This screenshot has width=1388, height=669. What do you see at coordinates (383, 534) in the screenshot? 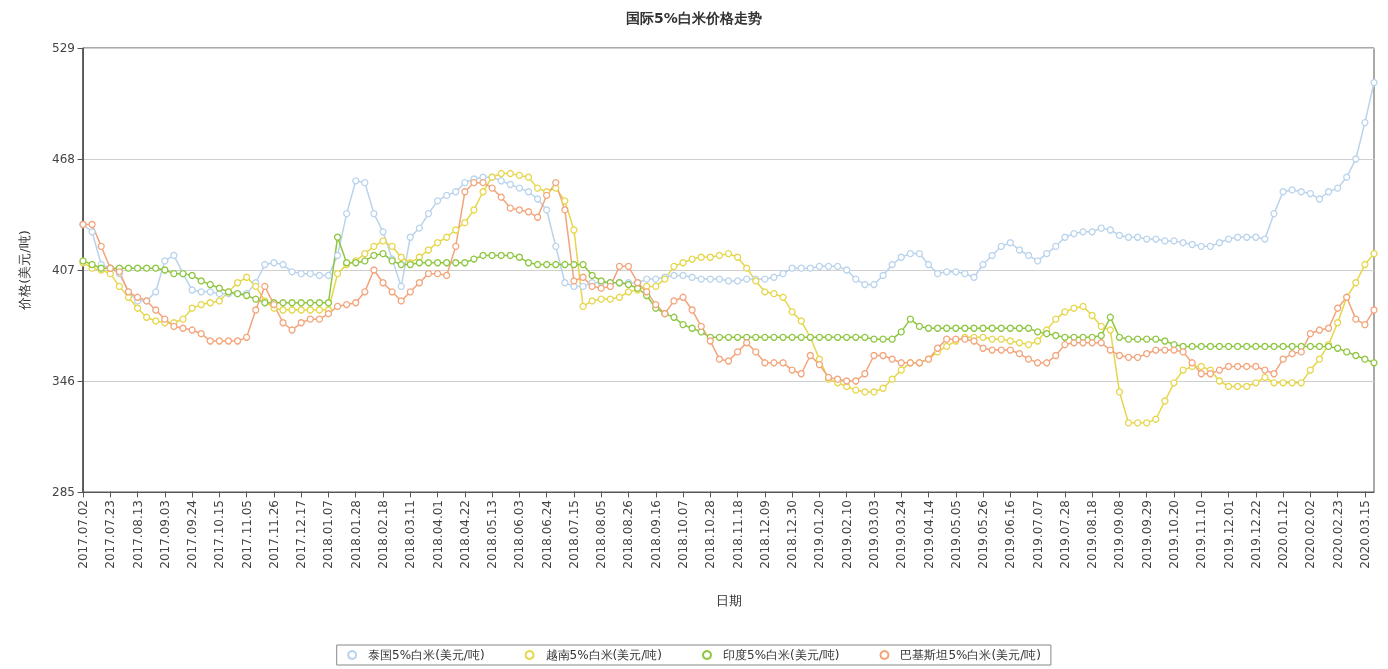
I see `x-tick-label: 2018.02.18` at bounding box center [383, 534].